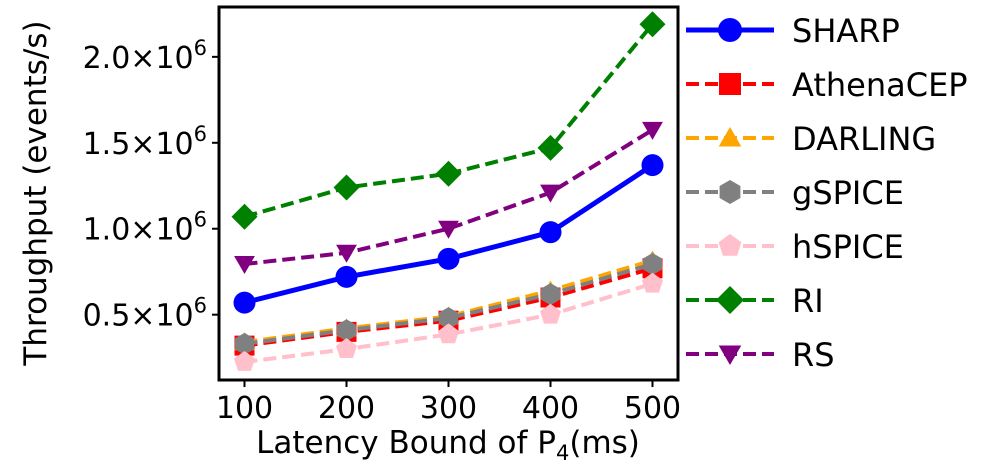 This screenshot has width=997, height=465. What do you see at coordinates (730, 355) in the screenshot?
I see `legend-marker-rs` at bounding box center [730, 355].